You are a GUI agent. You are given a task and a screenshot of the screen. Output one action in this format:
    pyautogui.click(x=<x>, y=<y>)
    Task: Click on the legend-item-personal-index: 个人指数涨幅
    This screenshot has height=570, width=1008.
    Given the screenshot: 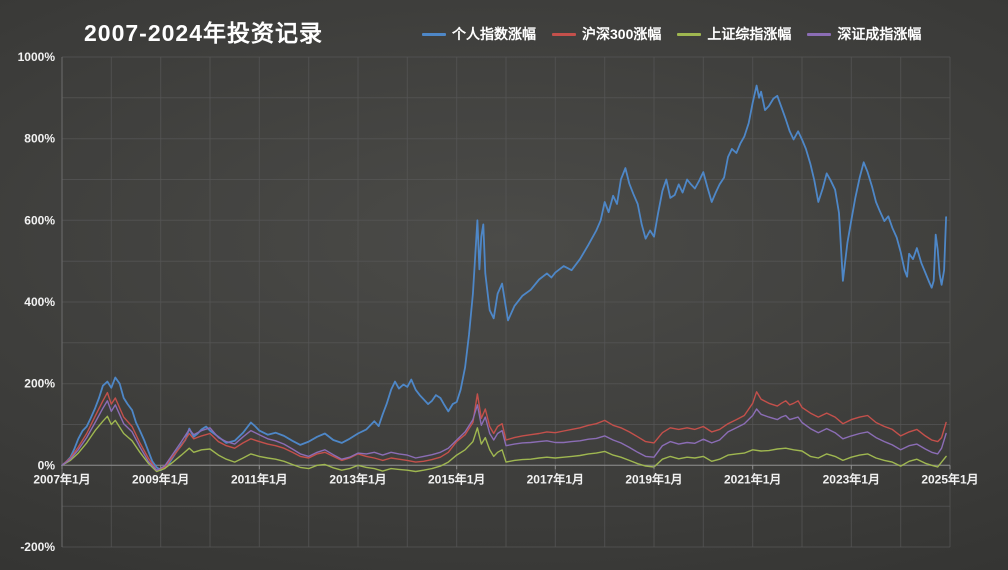 What is the action you would take?
    pyautogui.click(x=479, y=34)
    